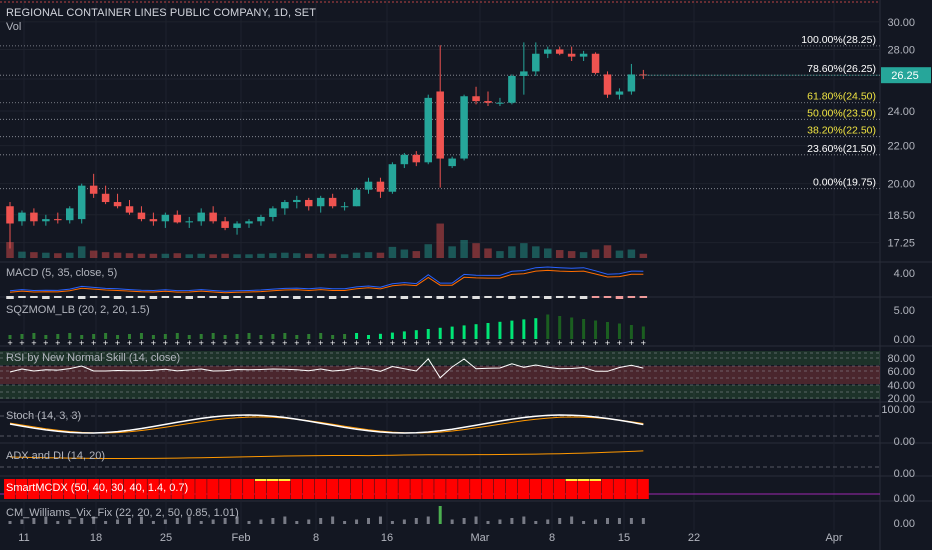  Describe the element at coordinates (326, 454) in the screenshot. I see `adx-line` at that location.